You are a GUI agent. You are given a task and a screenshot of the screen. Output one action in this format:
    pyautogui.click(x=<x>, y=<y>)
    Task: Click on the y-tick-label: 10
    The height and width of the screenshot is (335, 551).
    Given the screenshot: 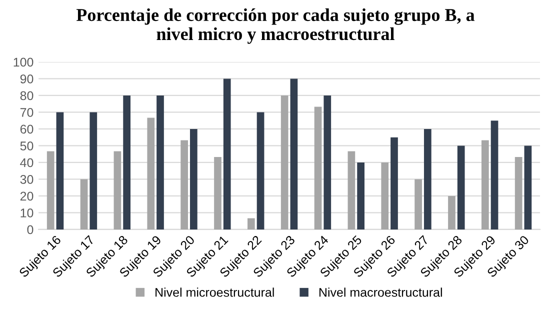 What is the action you would take?
    pyautogui.click(x=27, y=213)
    